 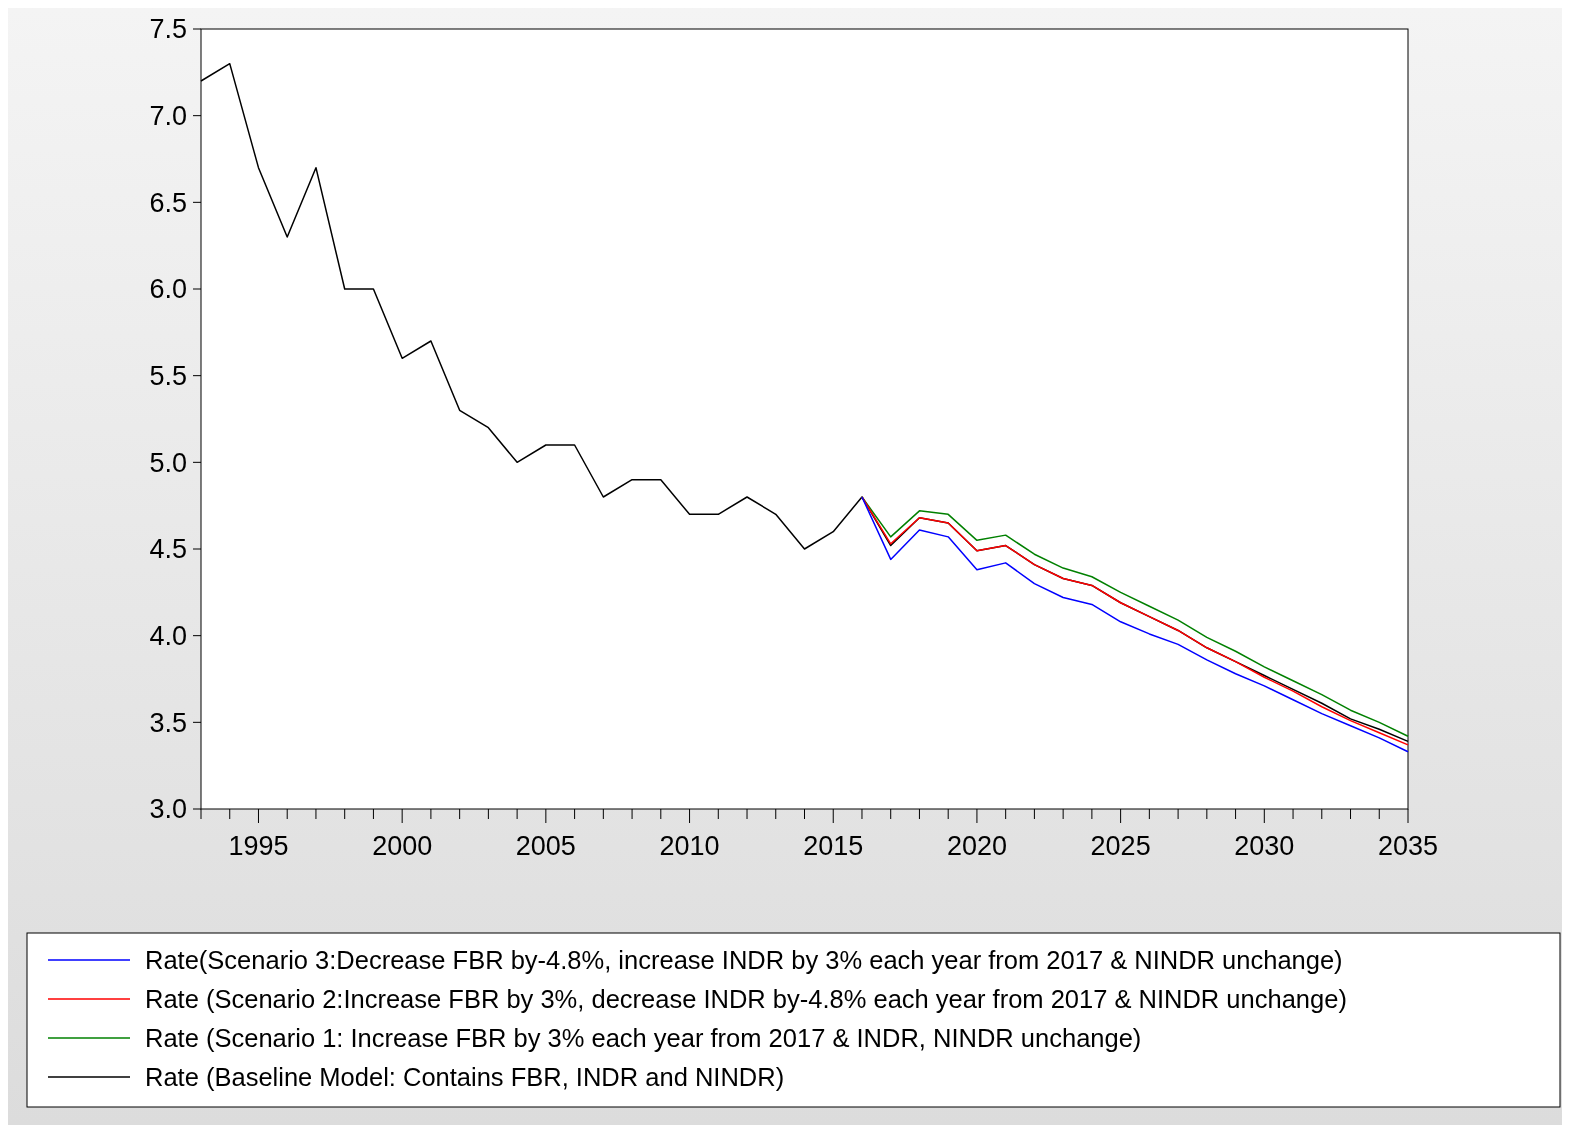 What do you see at coordinates (465, 1076) in the screenshot?
I see `legend-label: Rate (Baseline Model: Contains FBR, INDR and NINDR)` at bounding box center [465, 1076].